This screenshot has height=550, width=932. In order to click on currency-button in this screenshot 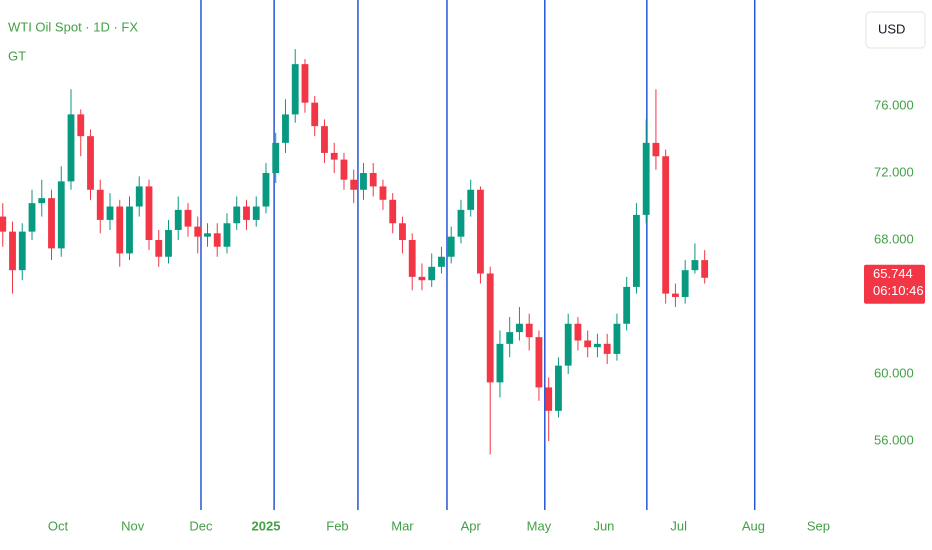, I will do `click(895, 30)`.